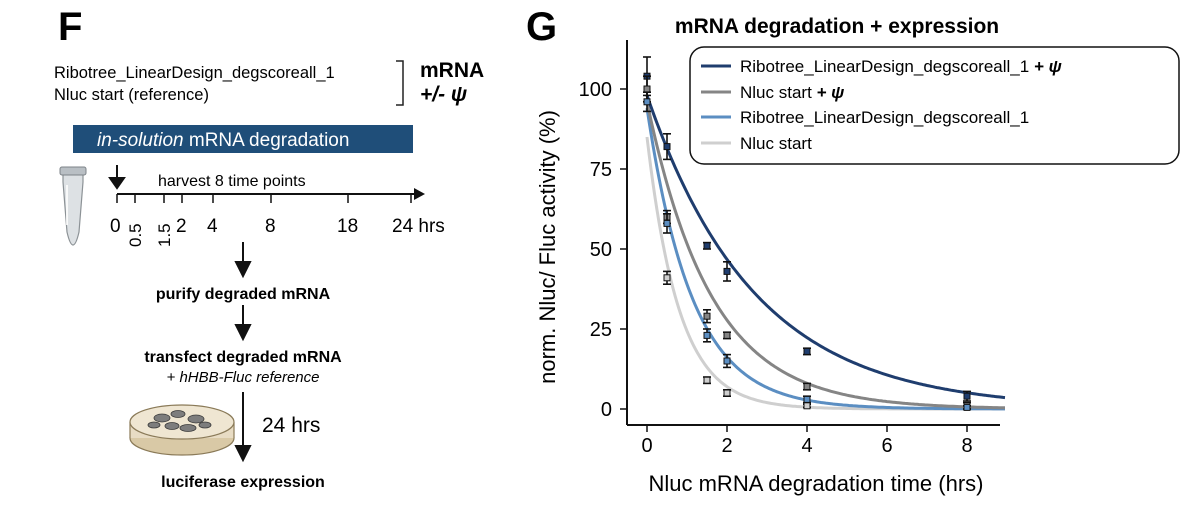 This screenshot has width=1192, height=529. What do you see at coordinates (646, 446) in the screenshot?
I see `x-tick-label: 0` at bounding box center [646, 446].